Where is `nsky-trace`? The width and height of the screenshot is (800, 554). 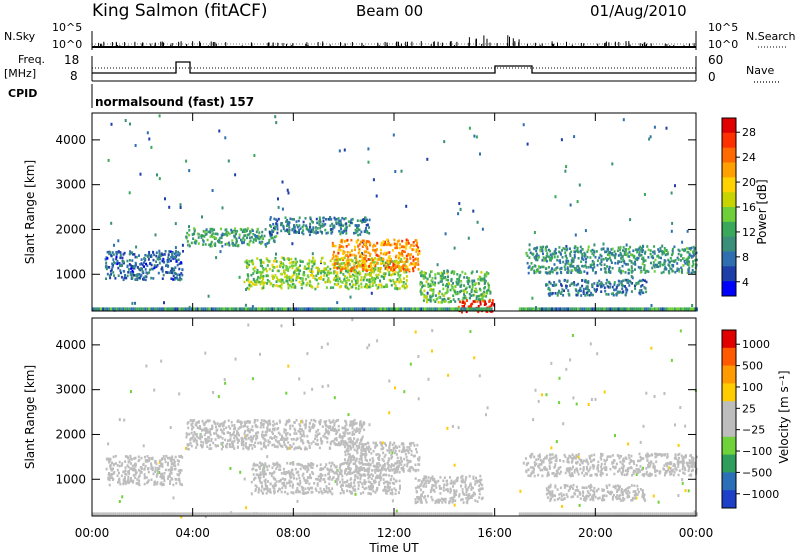 nsky-trace is located at coordinates (394, 41).